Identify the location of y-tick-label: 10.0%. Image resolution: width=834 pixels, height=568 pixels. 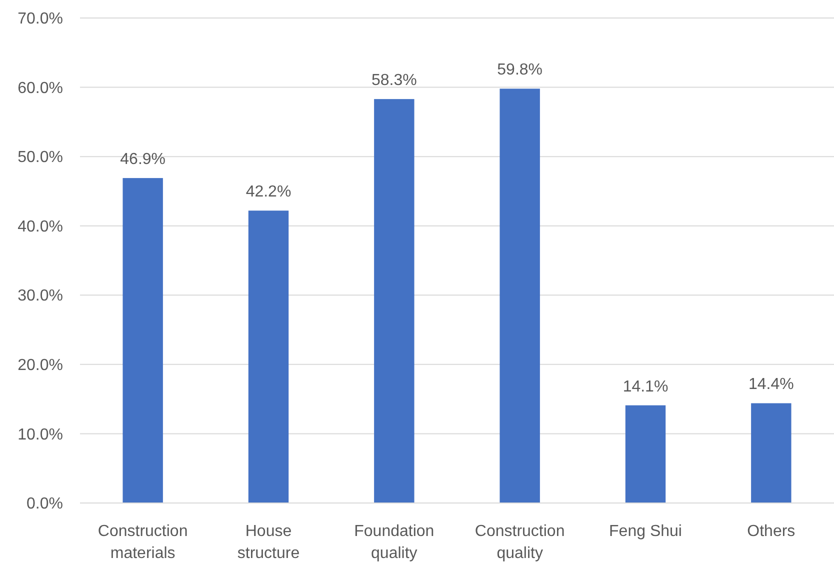
(40, 435).